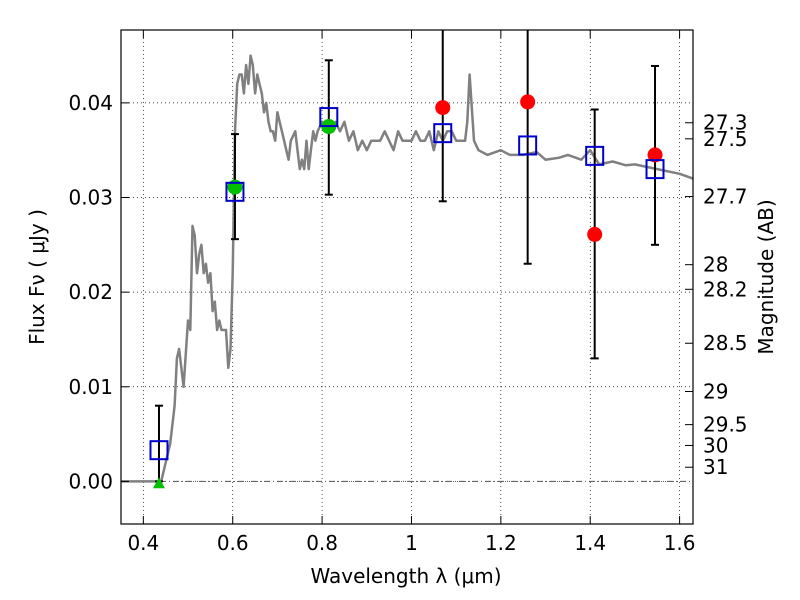  Describe the element at coordinates (590, 543) in the screenshot. I see `x-tick-label: 1.4` at that location.